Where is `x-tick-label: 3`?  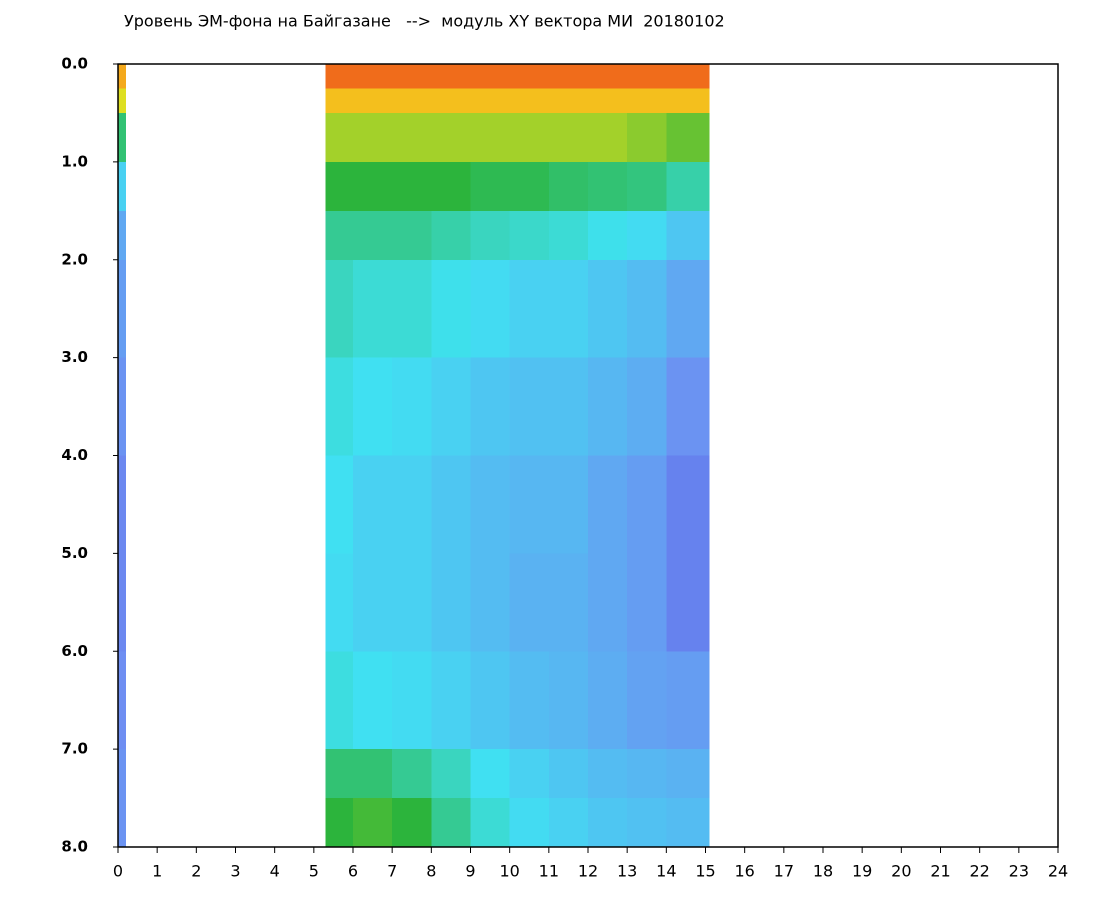 x-tick-label: 3 is located at coordinates (235, 871).